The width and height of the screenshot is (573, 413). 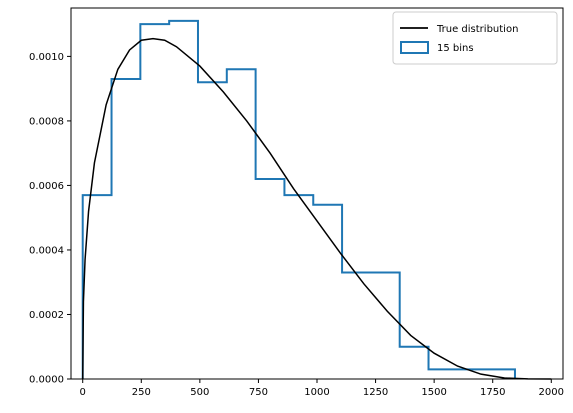 What do you see at coordinates (477, 29) in the screenshot?
I see `legend-label-true-distribution: True distribution` at bounding box center [477, 29].